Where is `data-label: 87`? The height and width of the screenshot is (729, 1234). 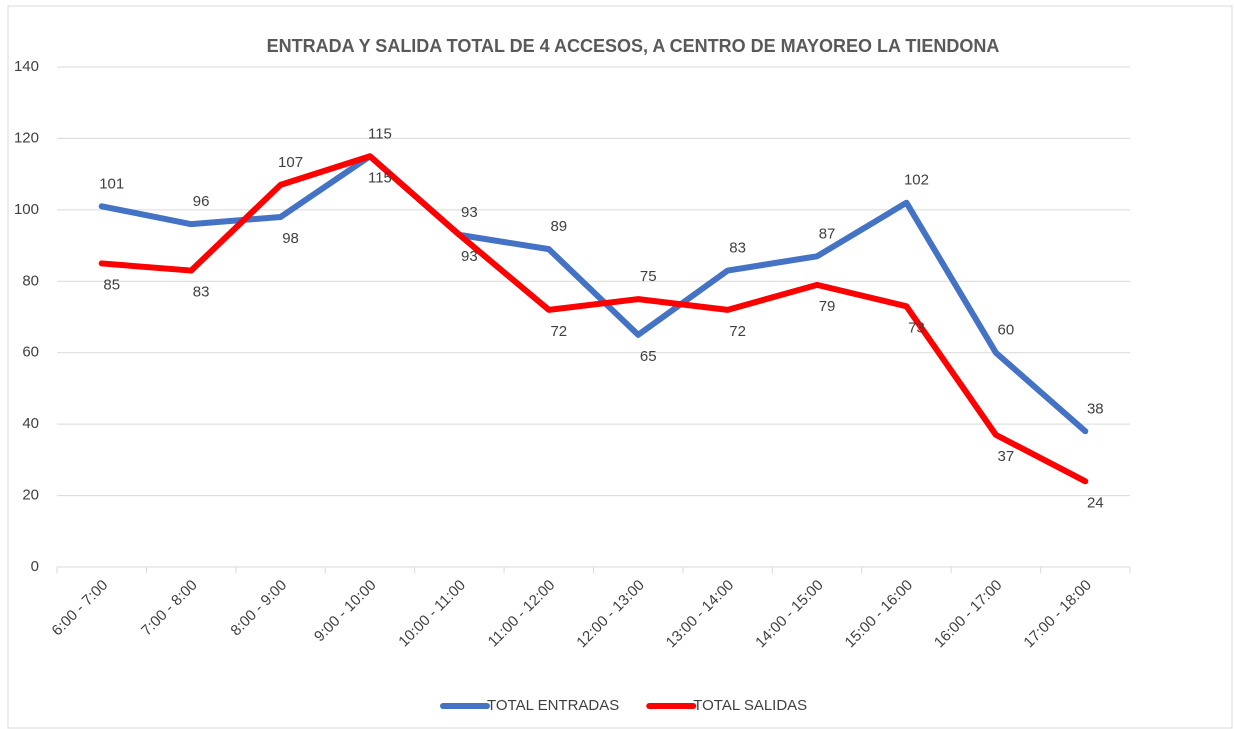
data-label: 87 is located at coordinates (827, 233).